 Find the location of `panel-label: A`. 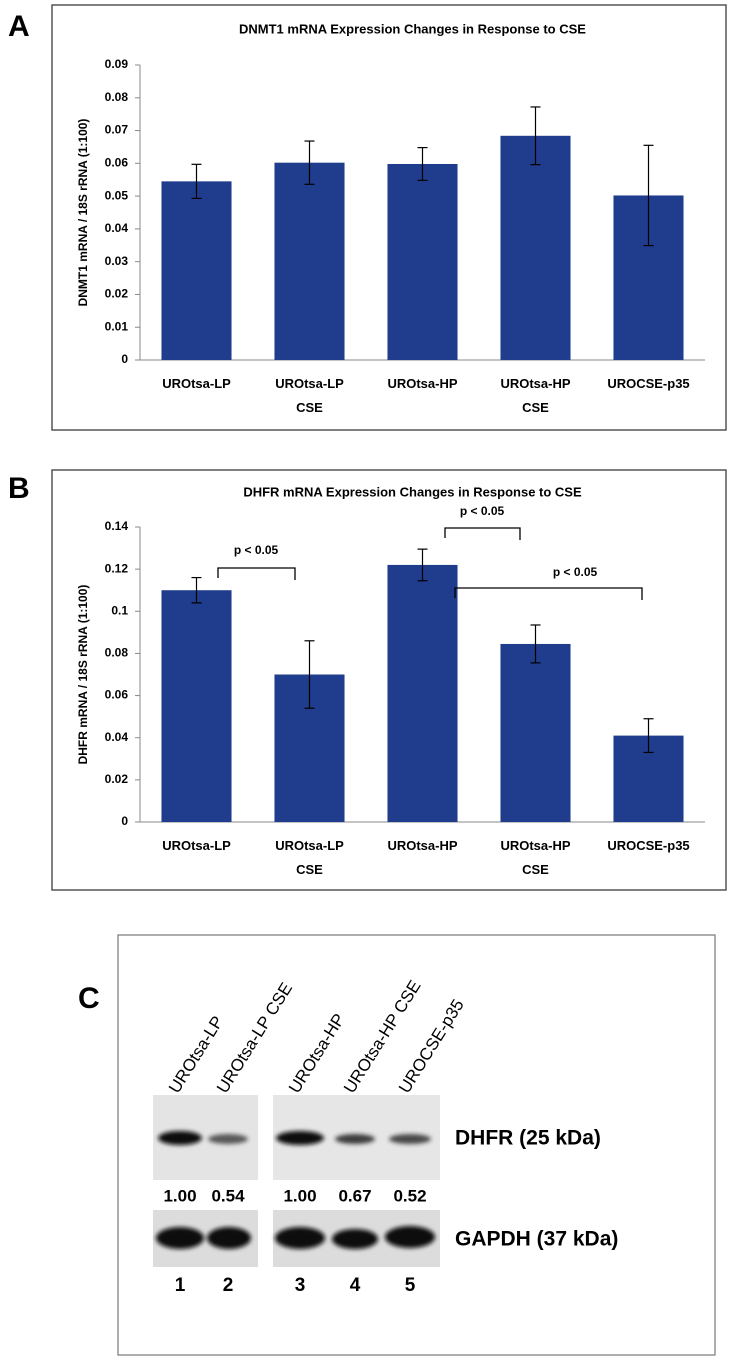

panel-label: A is located at coordinates (19, 26).